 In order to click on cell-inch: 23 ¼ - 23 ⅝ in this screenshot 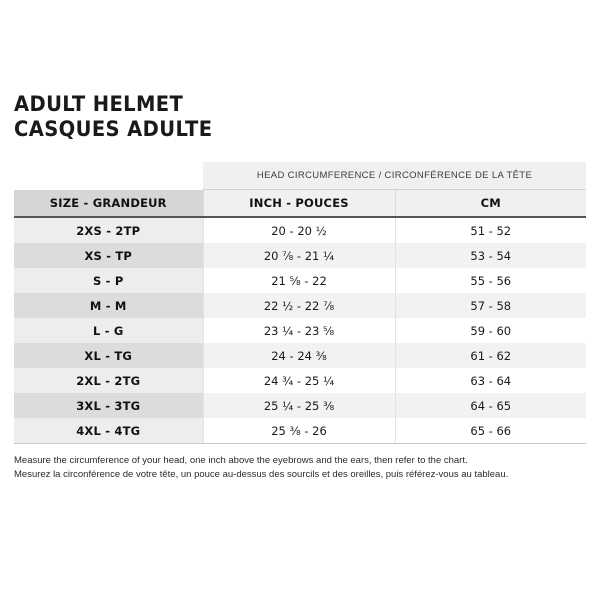, I will do `click(298, 330)`.